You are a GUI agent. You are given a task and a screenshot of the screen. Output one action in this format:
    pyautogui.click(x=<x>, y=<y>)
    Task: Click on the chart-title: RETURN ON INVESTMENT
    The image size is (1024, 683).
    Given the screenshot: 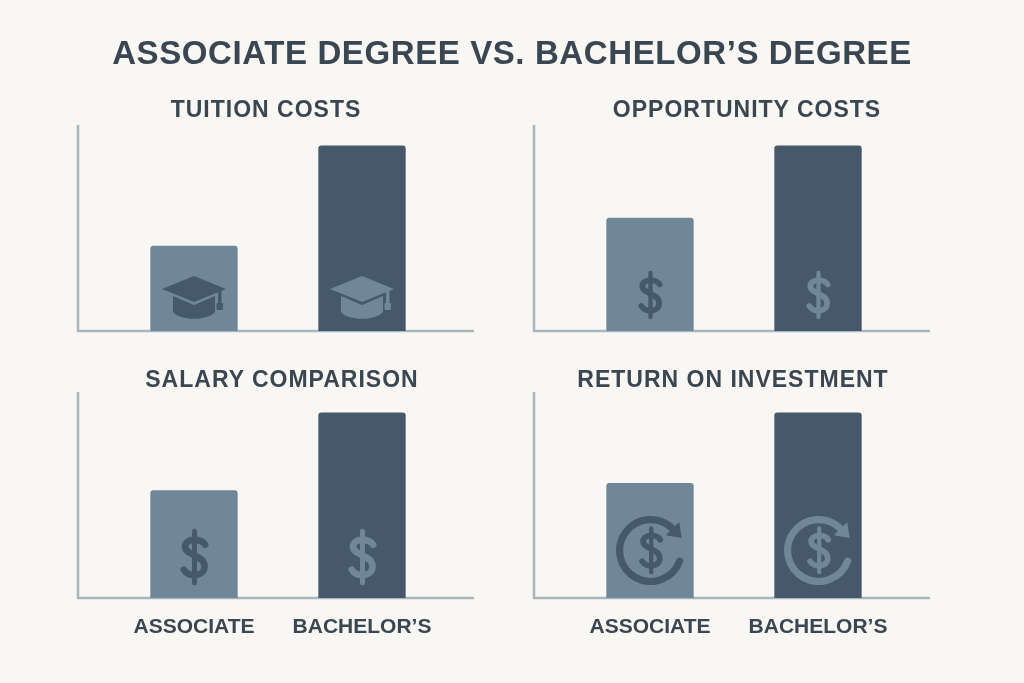 What is the action you would take?
    pyautogui.click(x=733, y=379)
    